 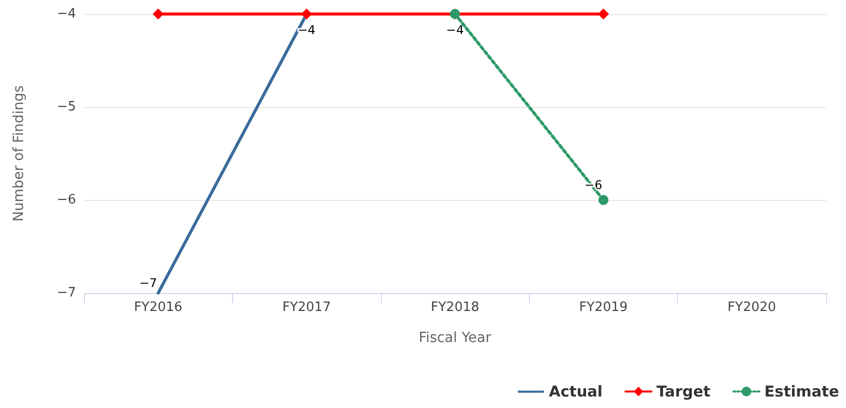 I want to click on y-tick-label: −5, so click(x=66, y=107).